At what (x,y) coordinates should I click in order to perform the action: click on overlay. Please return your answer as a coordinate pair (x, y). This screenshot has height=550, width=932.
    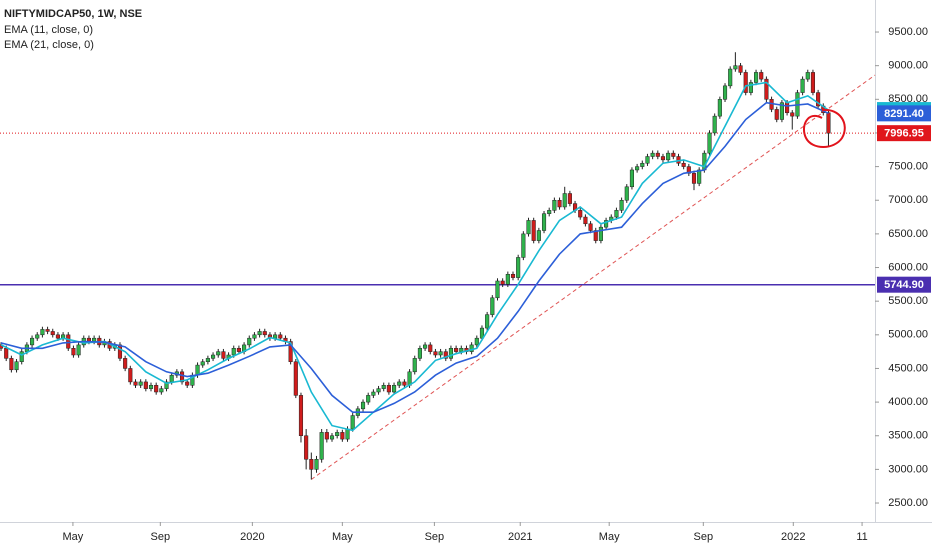
    Looking at the image, I should click on (824, 128).